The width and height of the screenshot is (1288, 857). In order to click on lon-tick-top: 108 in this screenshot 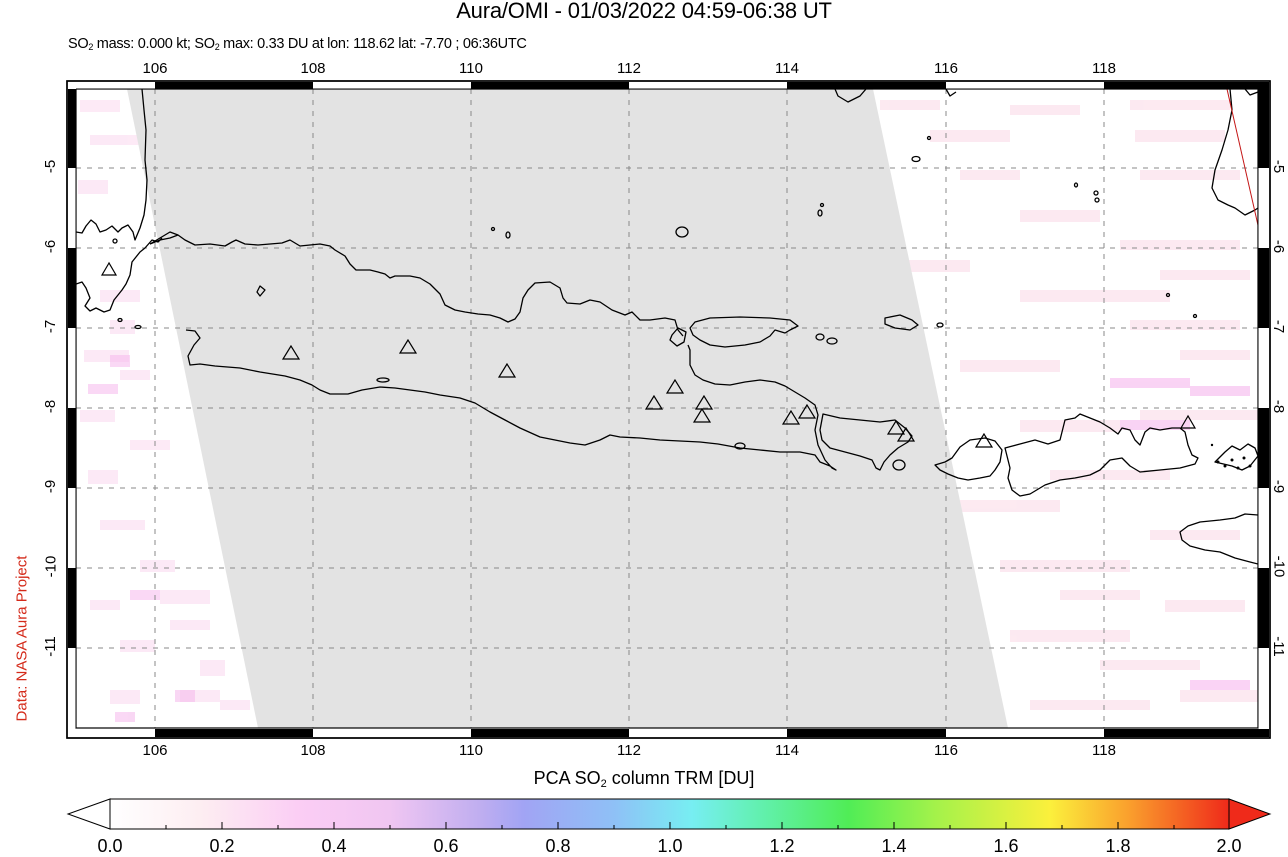, I will do `click(313, 68)`.